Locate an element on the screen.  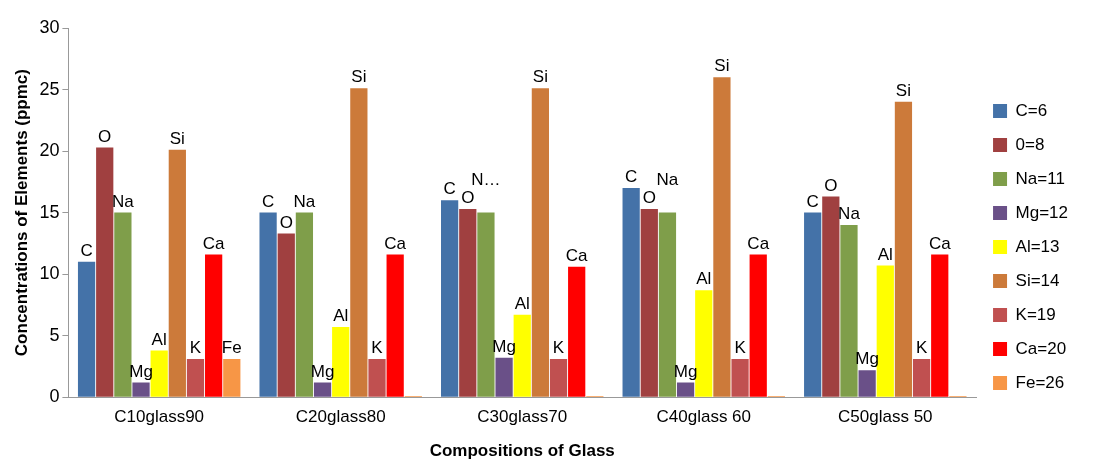
x-tick-label: C40glass 60 is located at coordinates (704, 417).